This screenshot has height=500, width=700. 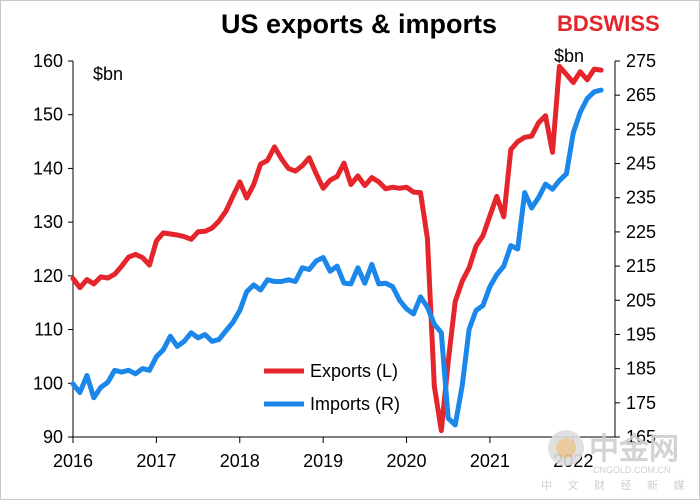 What do you see at coordinates (48, 276) in the screenshot?
I see `left-tick-label: 120` at bounding box center [48, 276].